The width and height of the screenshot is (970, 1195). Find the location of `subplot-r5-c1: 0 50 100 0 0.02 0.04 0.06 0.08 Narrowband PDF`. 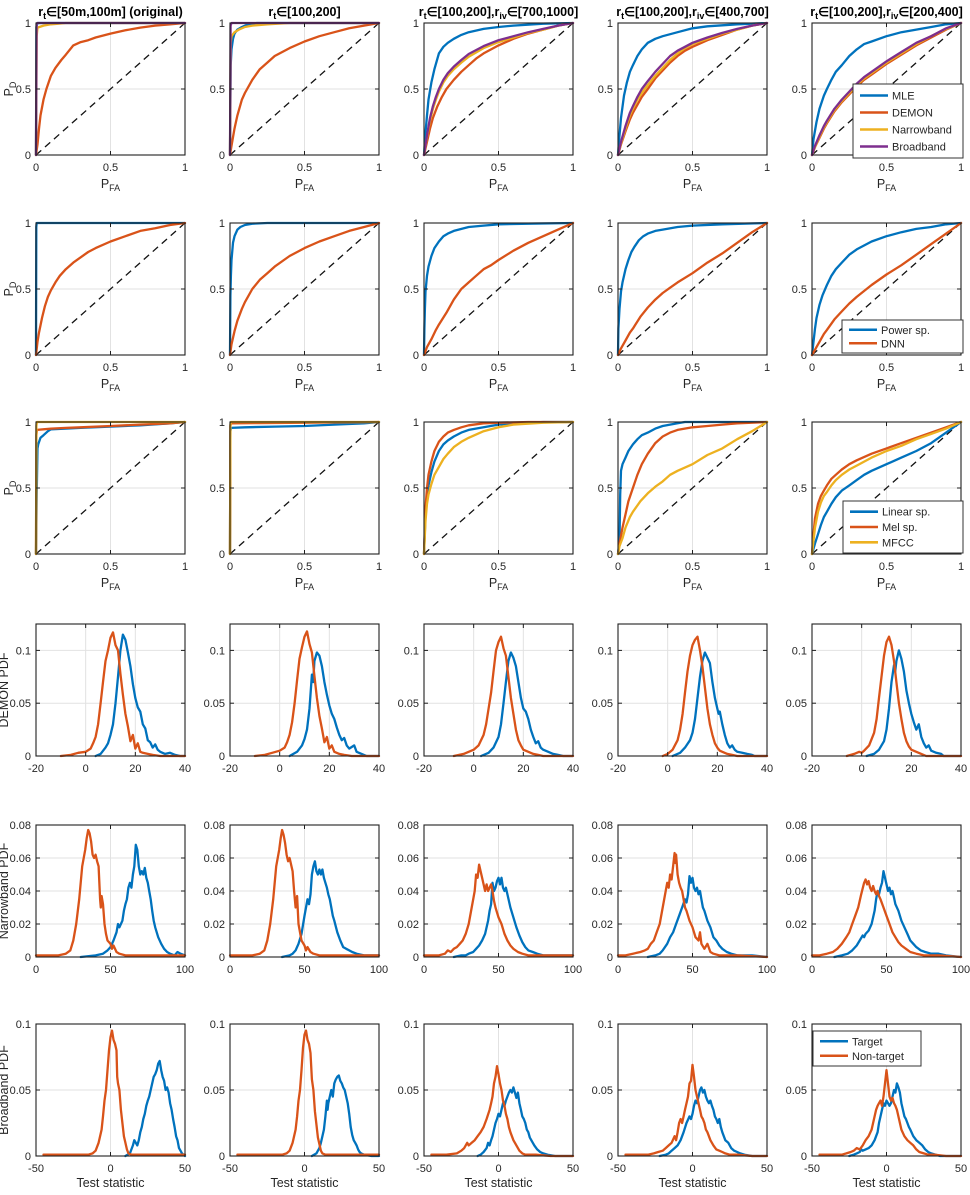

subplot-r5-c1: 0 50 100 0 0.02 0.04 0.06 0.08 Narrowband PDF is located at coordinates (97, 898).